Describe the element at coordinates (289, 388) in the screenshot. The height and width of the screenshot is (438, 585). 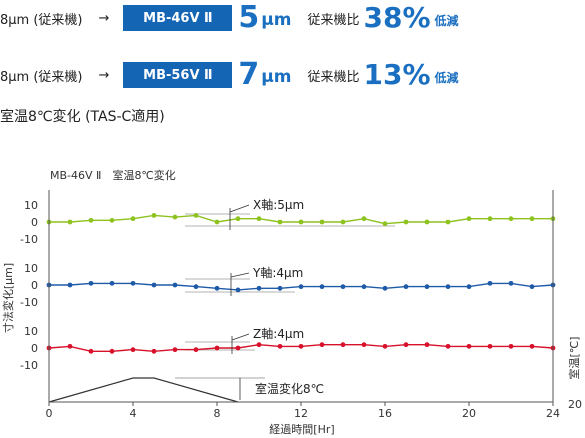
I see `temperature-annotation: 室温変化8℃` at that location.